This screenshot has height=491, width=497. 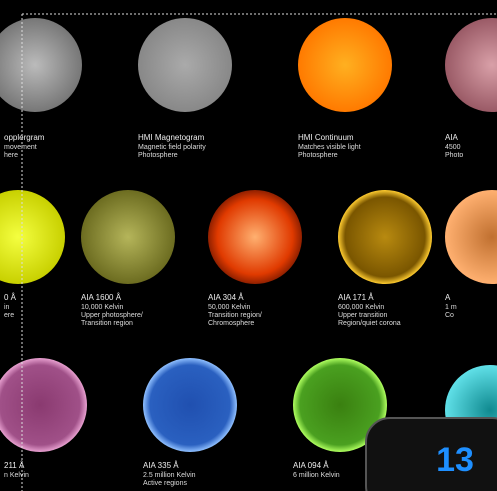 What do you see at coordinates (451, 307) in the screenshot?
I see `panel-caption: 1 m` at bounding box center [451, 307].